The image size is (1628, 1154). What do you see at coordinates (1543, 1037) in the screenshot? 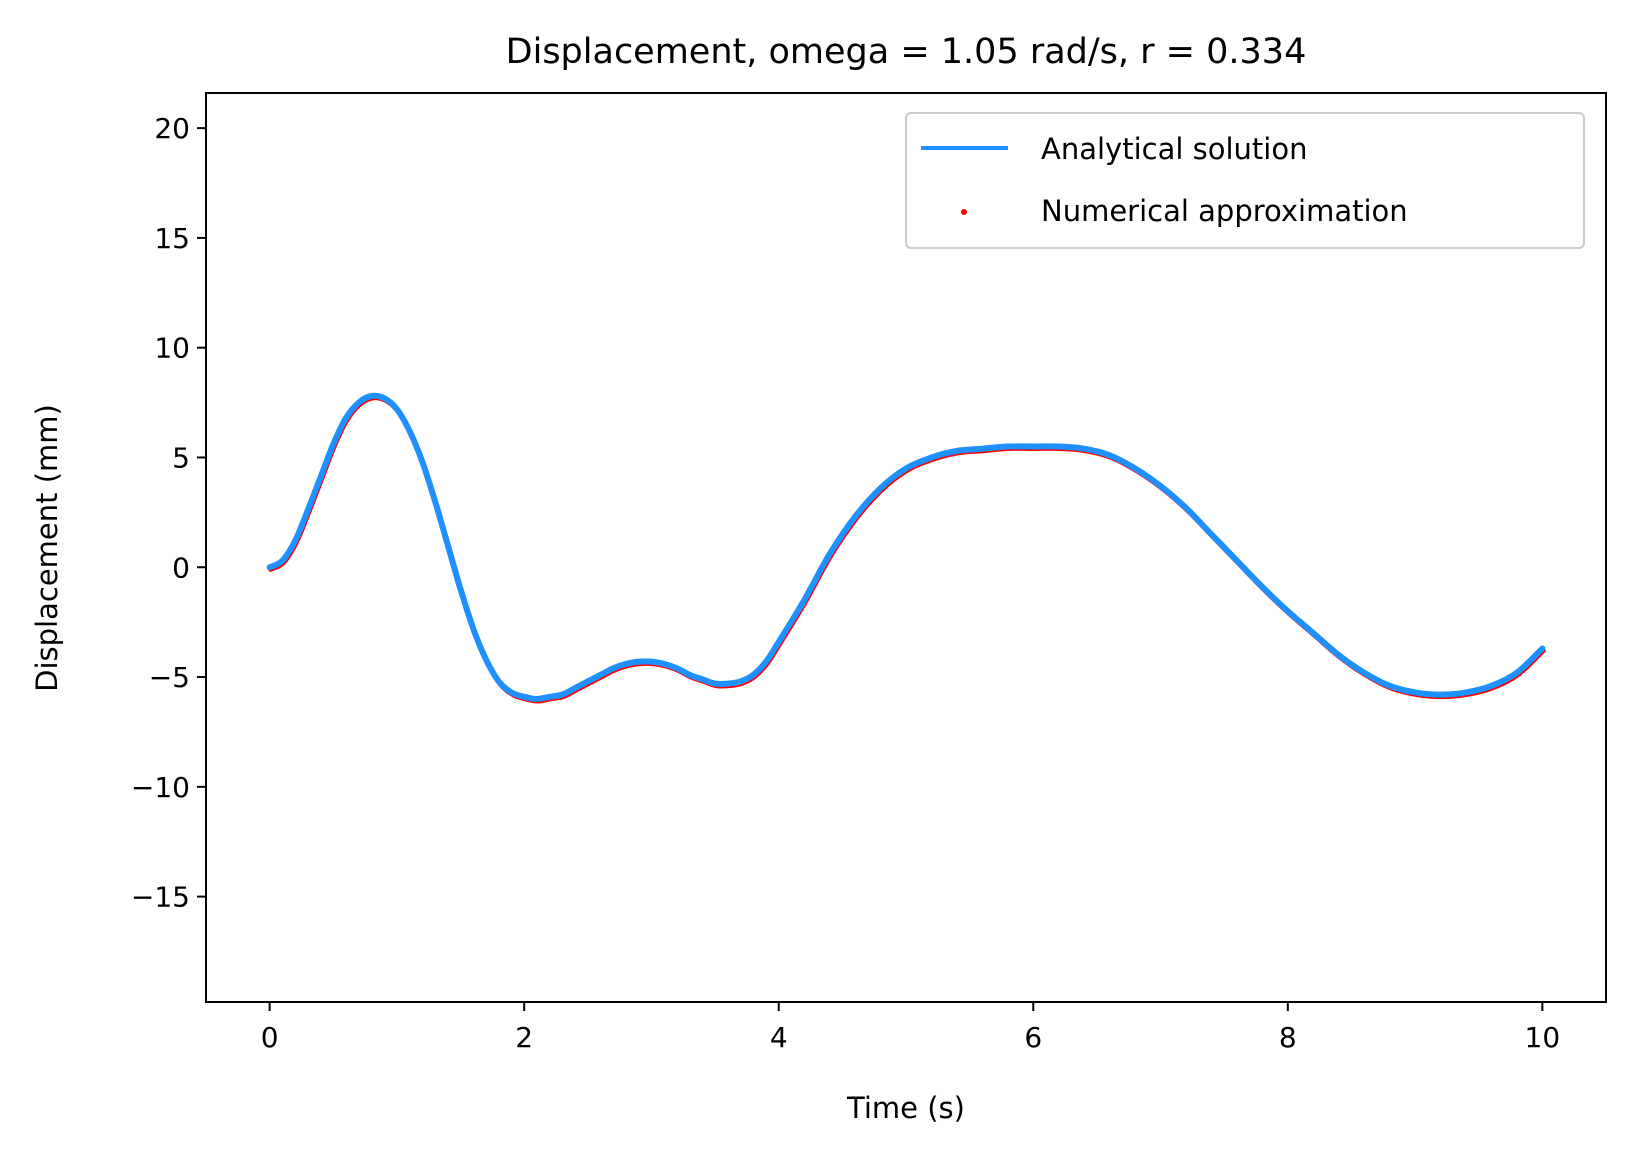
I see `x-tick-label: 10` at bounding box center [1543, 1037].